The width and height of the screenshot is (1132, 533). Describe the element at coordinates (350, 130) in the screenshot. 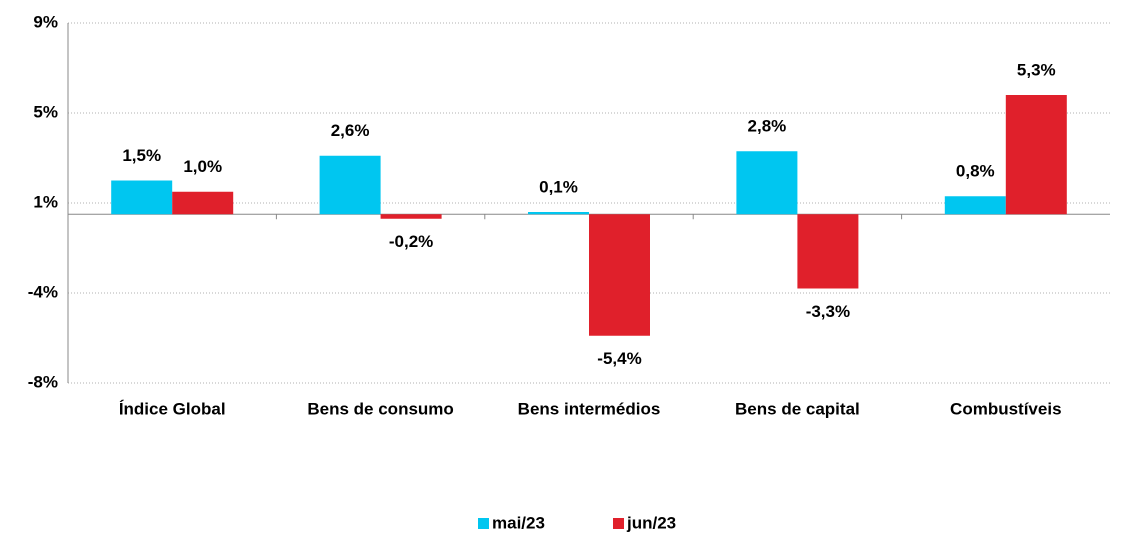

I see `data-label: 2,6%` at that location.